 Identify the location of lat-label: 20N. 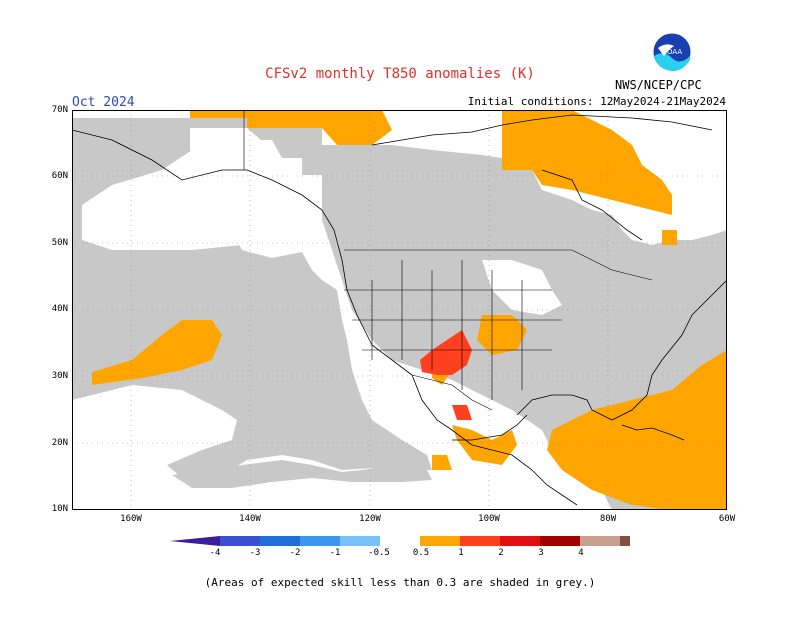
(59, 443).